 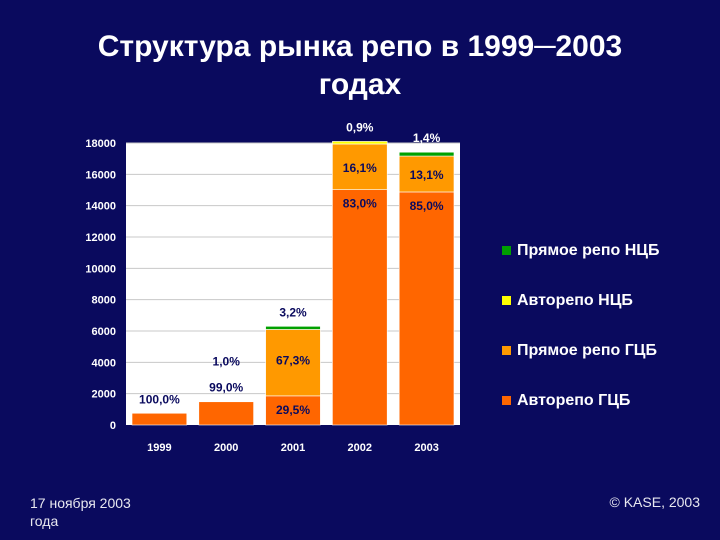 What do you see at coordinates (360, 84) in the screenshot?
I see `chart-title-line-2: годах` at bounding box center [360, 84].